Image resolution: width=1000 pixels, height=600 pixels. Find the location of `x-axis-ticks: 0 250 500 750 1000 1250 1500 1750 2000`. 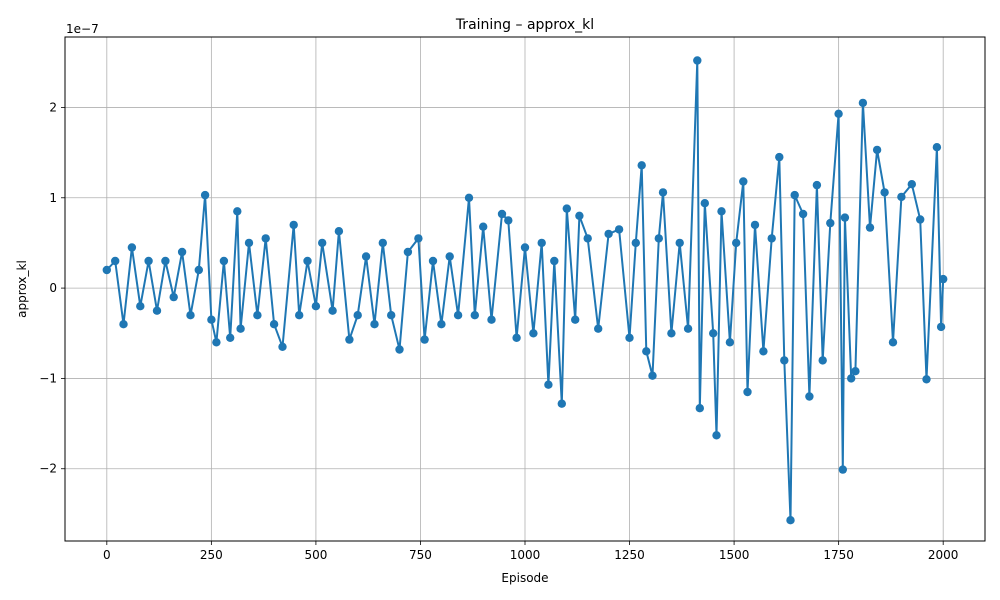

x-axis-ticks: 0 250 500 750 1000 1250 1500 1750 2000 is located at coordinates (530, 551).